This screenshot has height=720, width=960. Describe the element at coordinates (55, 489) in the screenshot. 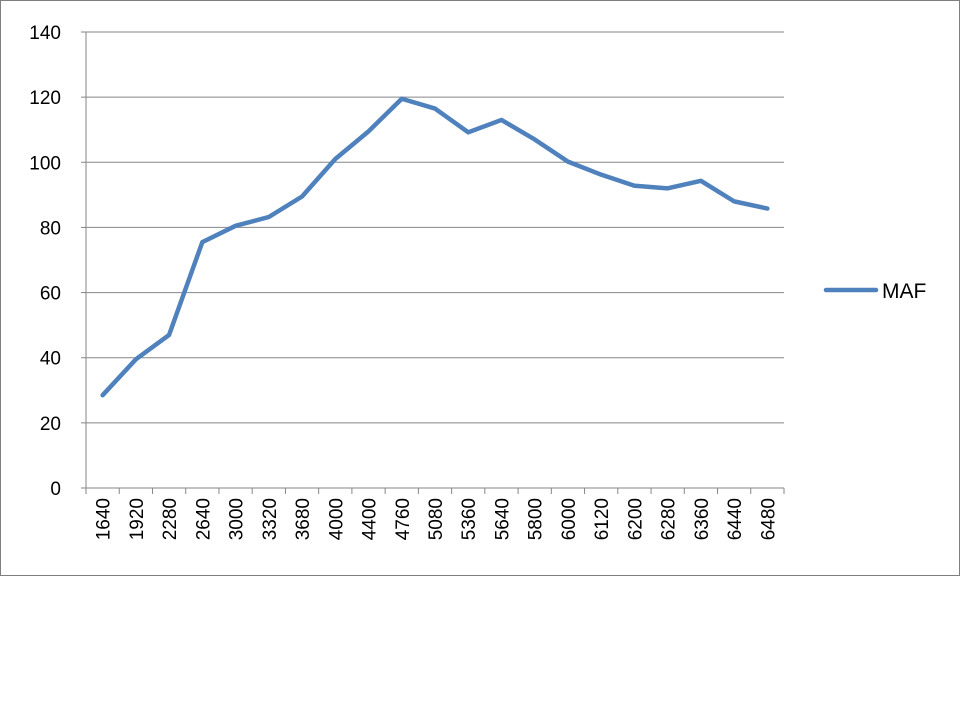

I see `y-tick-label: 0` at that location.